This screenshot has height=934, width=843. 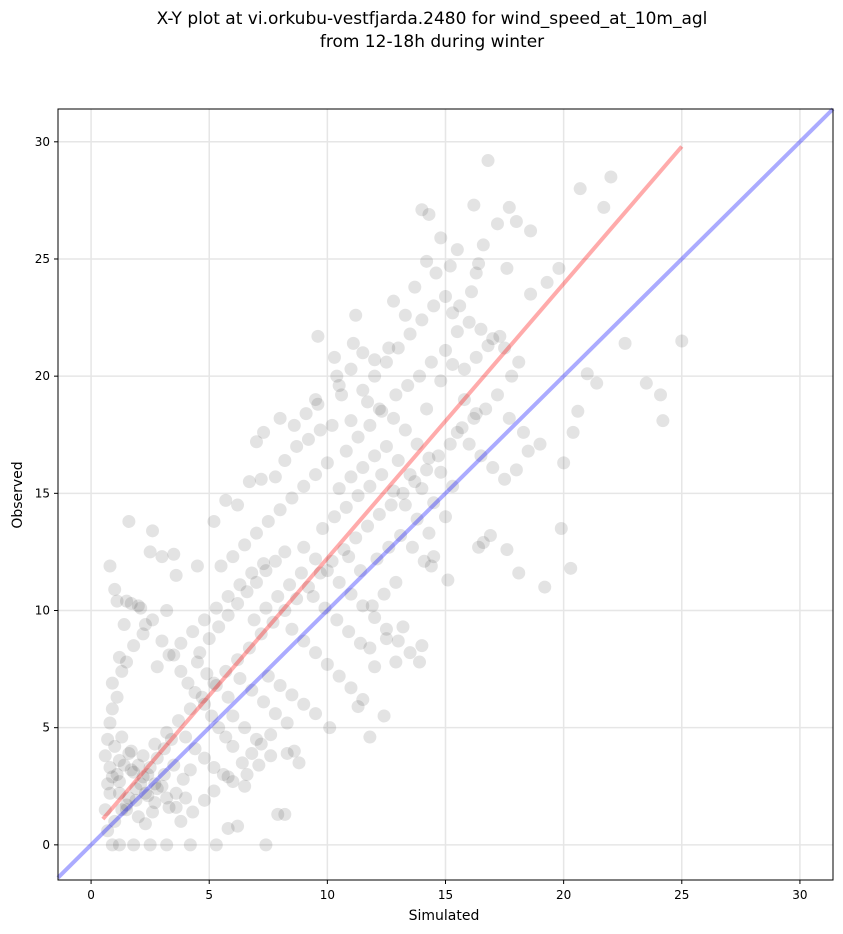 What do you see at coordinates (432, 42) in the screenshot?
I see `chart-title-line2: from 12-18h during winter` at bounding box center [432, 42].